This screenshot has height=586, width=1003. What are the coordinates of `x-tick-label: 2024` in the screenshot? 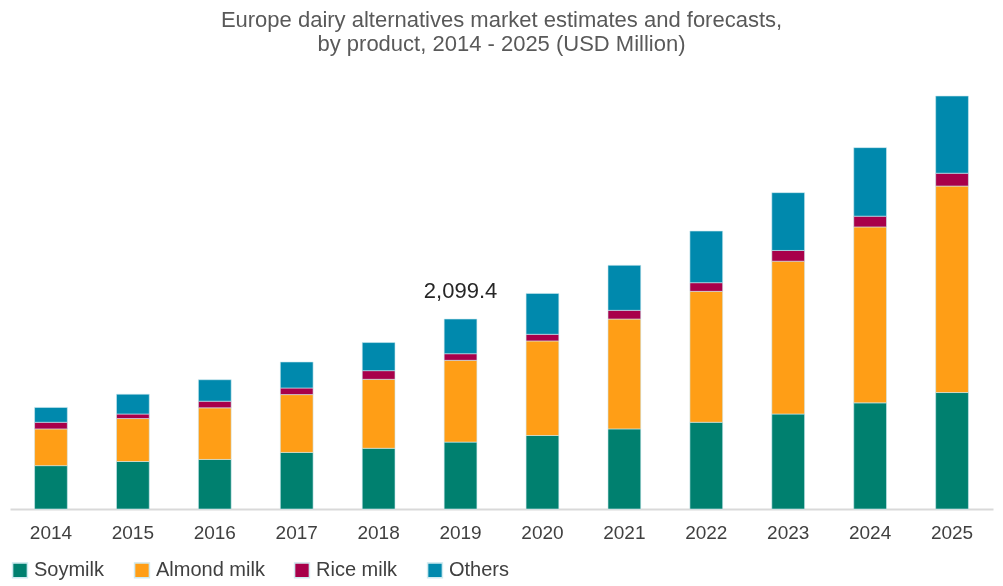 It's located at (870, 532).